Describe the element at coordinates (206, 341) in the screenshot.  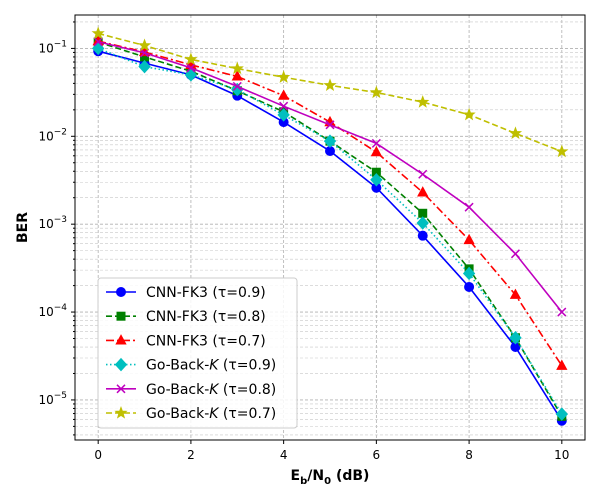
I see `legend-label: CNN-FK3 (τ=0.7)` at that location.